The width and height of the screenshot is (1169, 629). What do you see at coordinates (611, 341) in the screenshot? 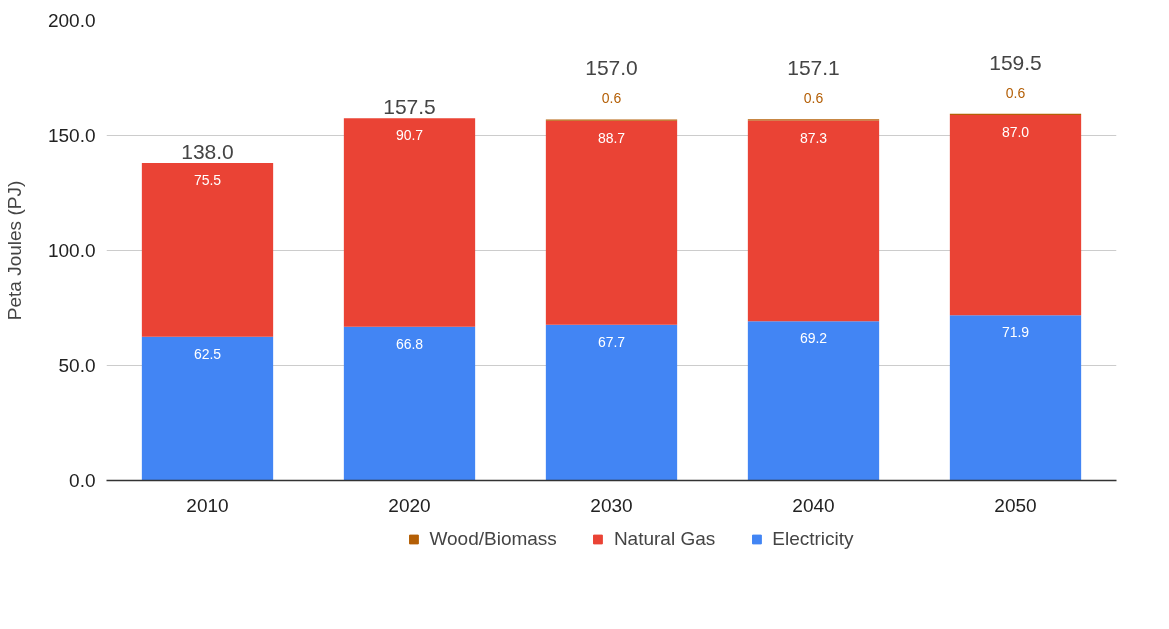
I see `data-label: 67.7` at bounding box center [611, 341].